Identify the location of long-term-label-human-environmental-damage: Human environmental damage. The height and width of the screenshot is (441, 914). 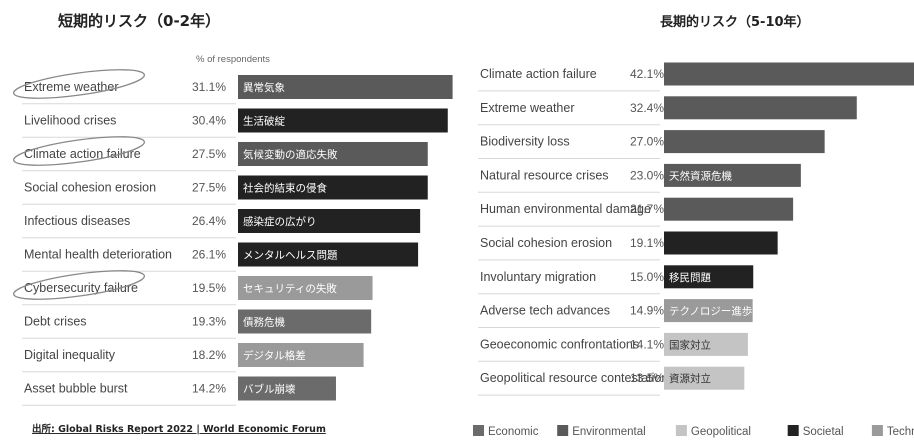
(565, 209).